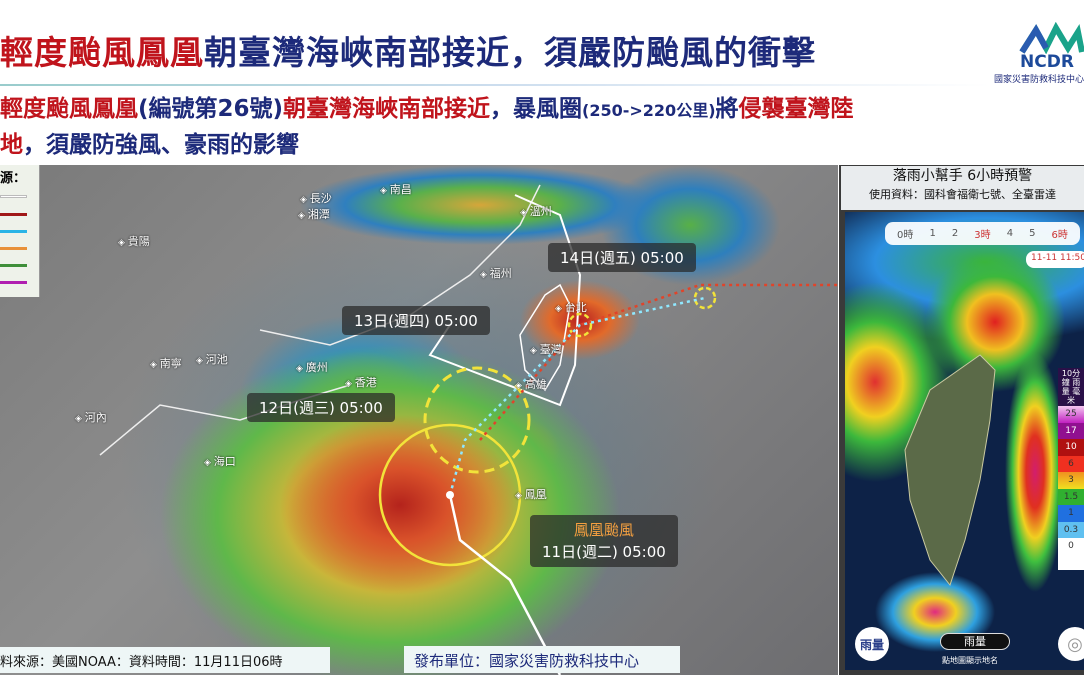 The width and height of the screenshot is (1084, 675). What do you see at coordinates (321, 407) in the screenshot?
I see `forecast-label-12: 12日(週三) 05:00` at bounding box center [321, 407].